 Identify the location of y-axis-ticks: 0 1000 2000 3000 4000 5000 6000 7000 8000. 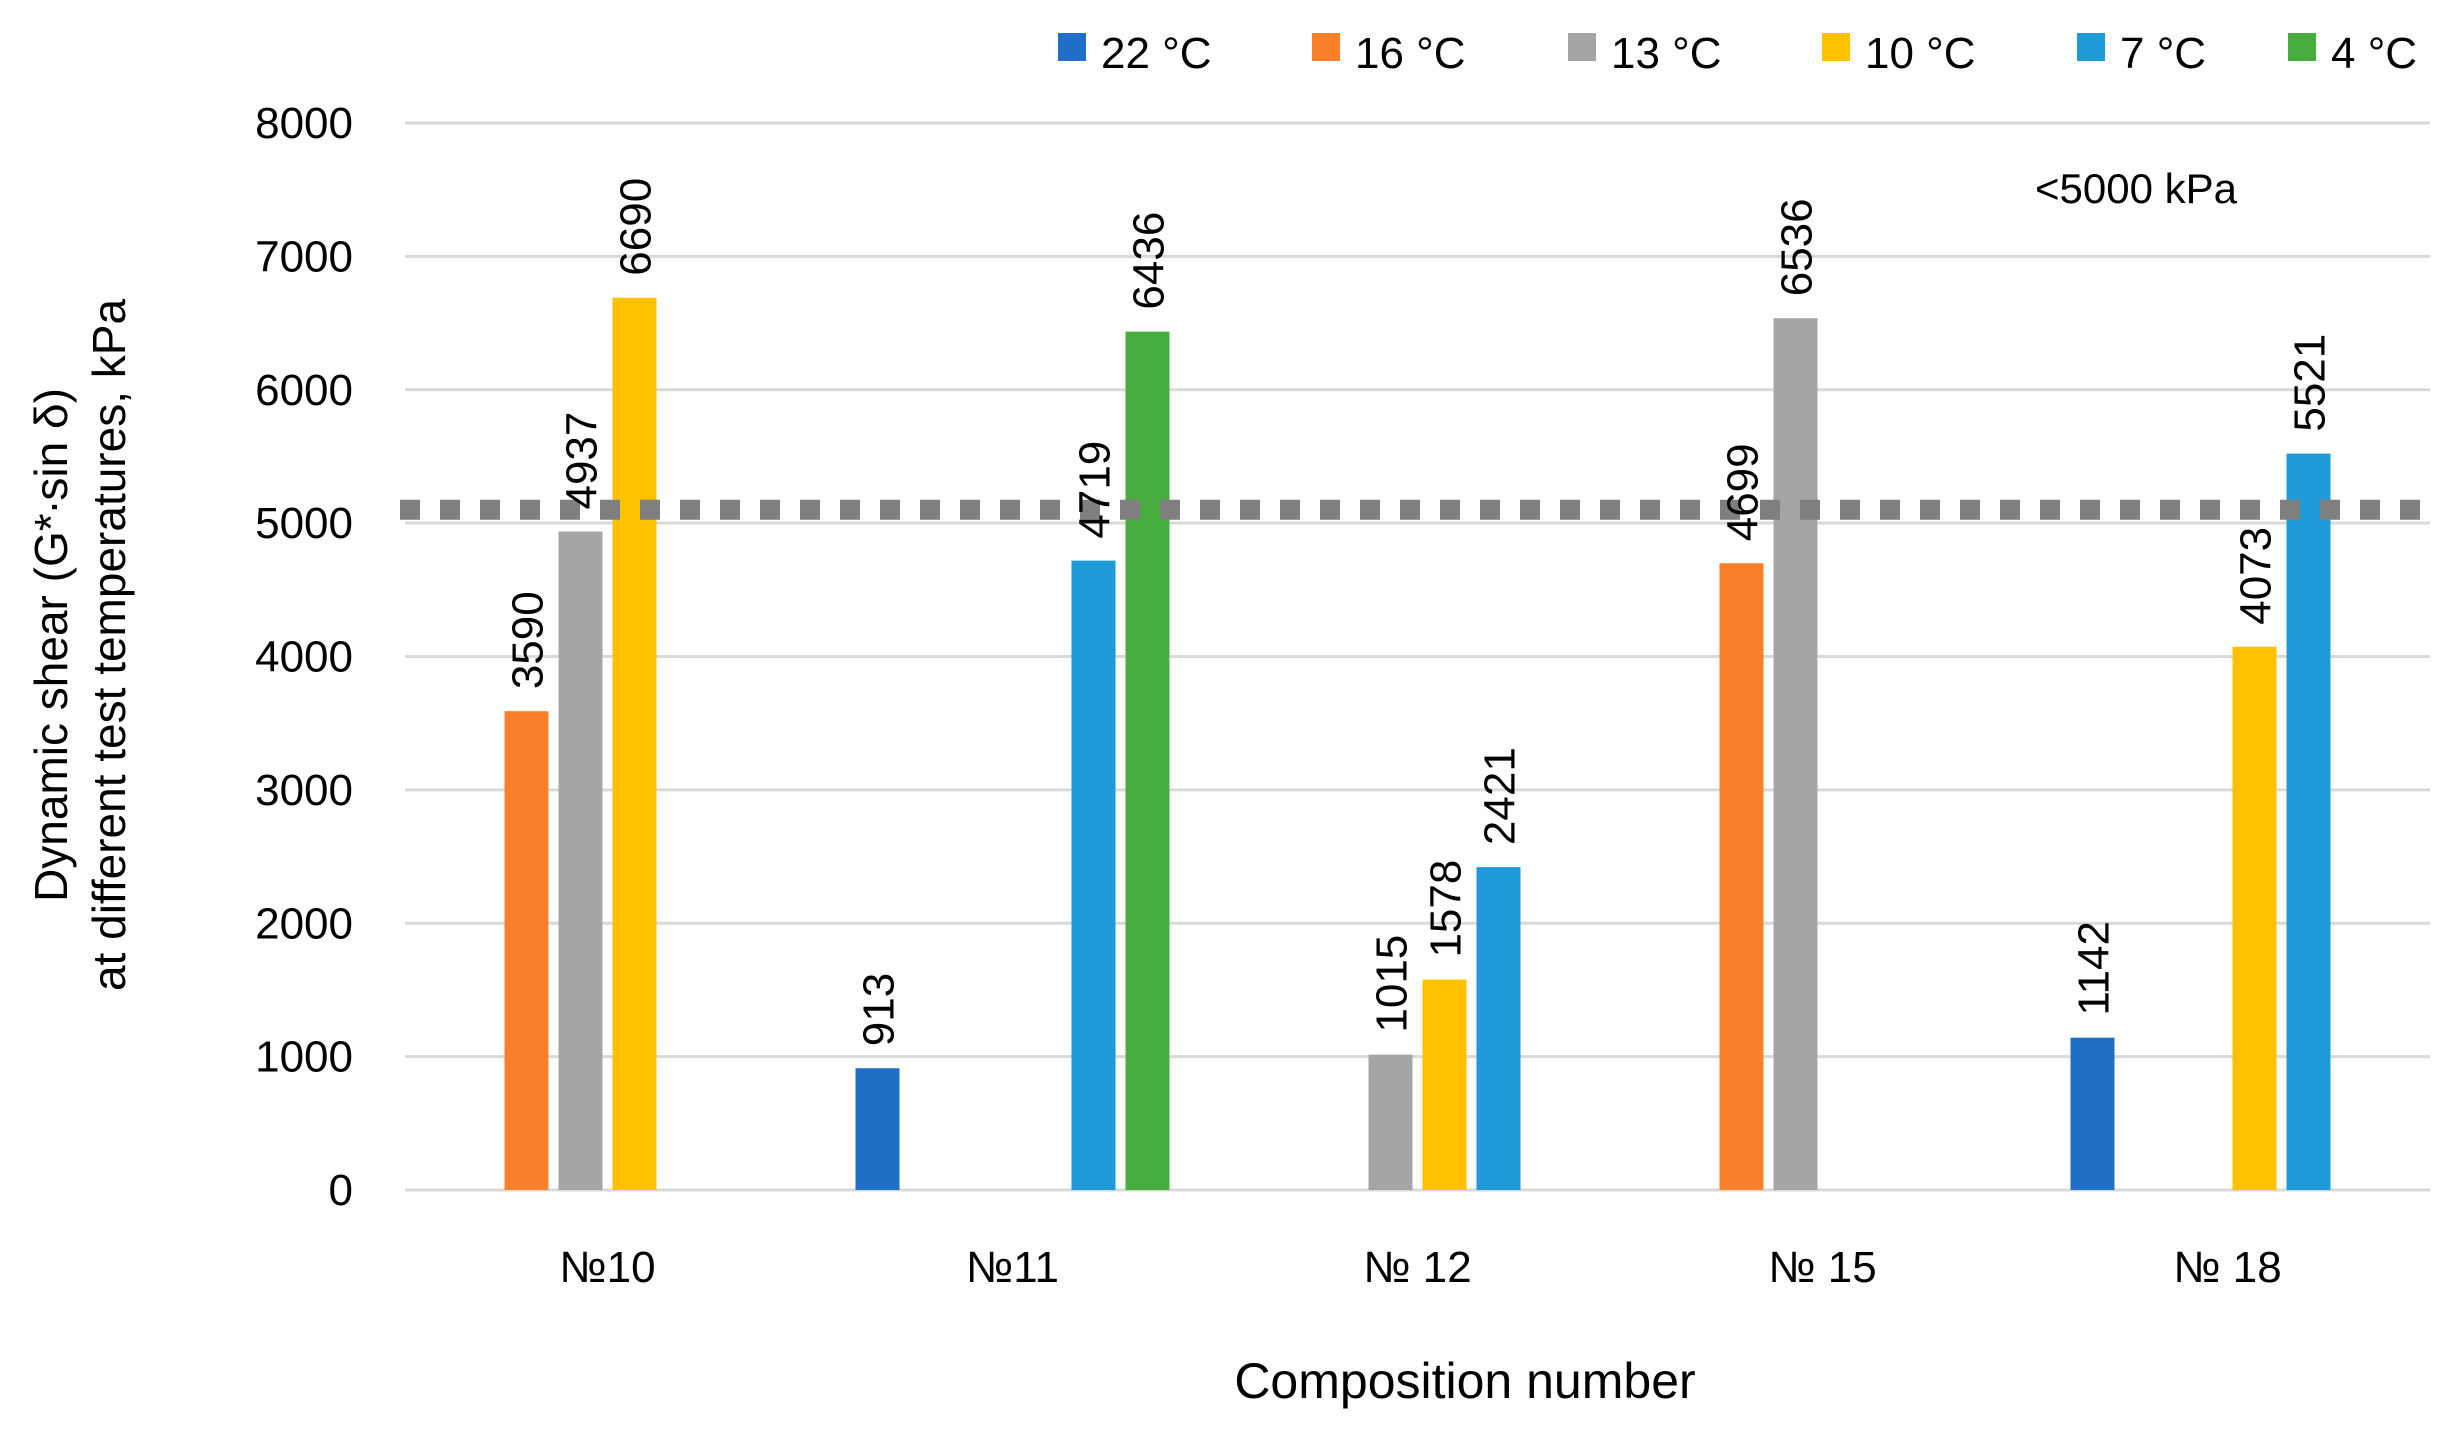
(304, 657).